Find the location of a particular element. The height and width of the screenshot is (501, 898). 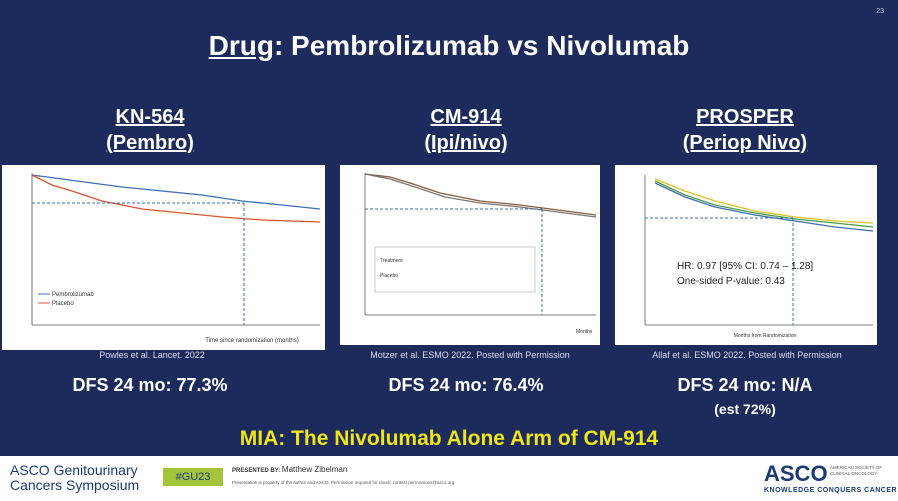

title: Drug: Pembrolizumab vs Nivolumab is located at coordinates (449, 46).